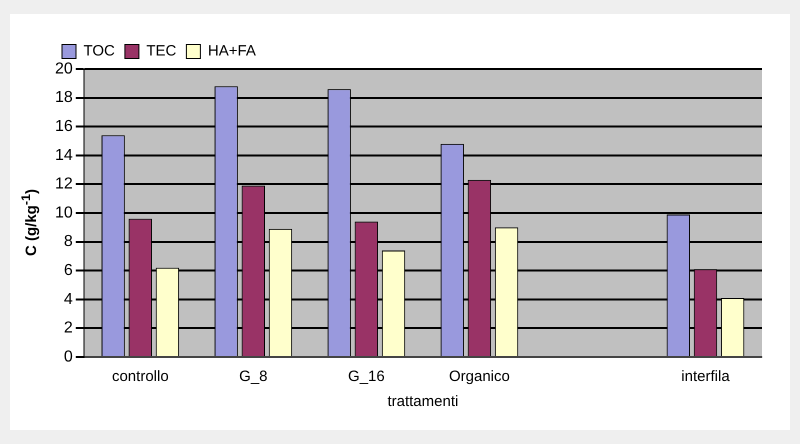  What do you see at coordinates (161, 51) in the screenshot?
I see `legend-label: TEC` at bounding box center [161, 51].